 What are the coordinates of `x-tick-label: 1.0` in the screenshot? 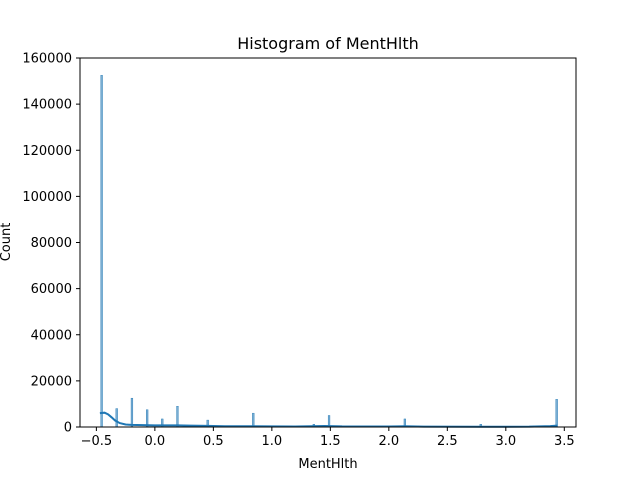 It's located at (272, 441).